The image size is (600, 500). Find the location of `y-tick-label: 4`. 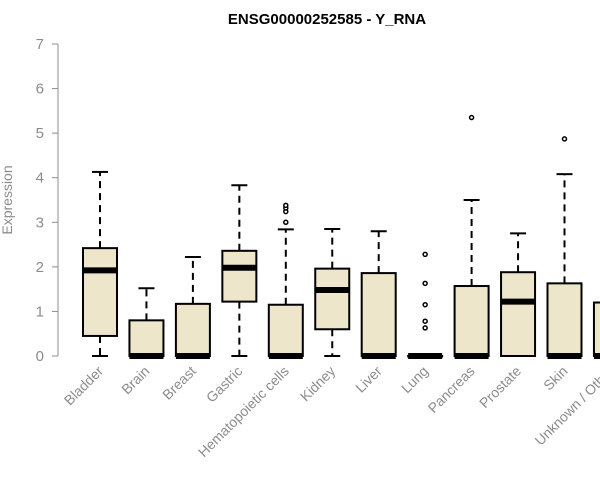

y-tick-label: 4 is located at coordinates (40, 178).